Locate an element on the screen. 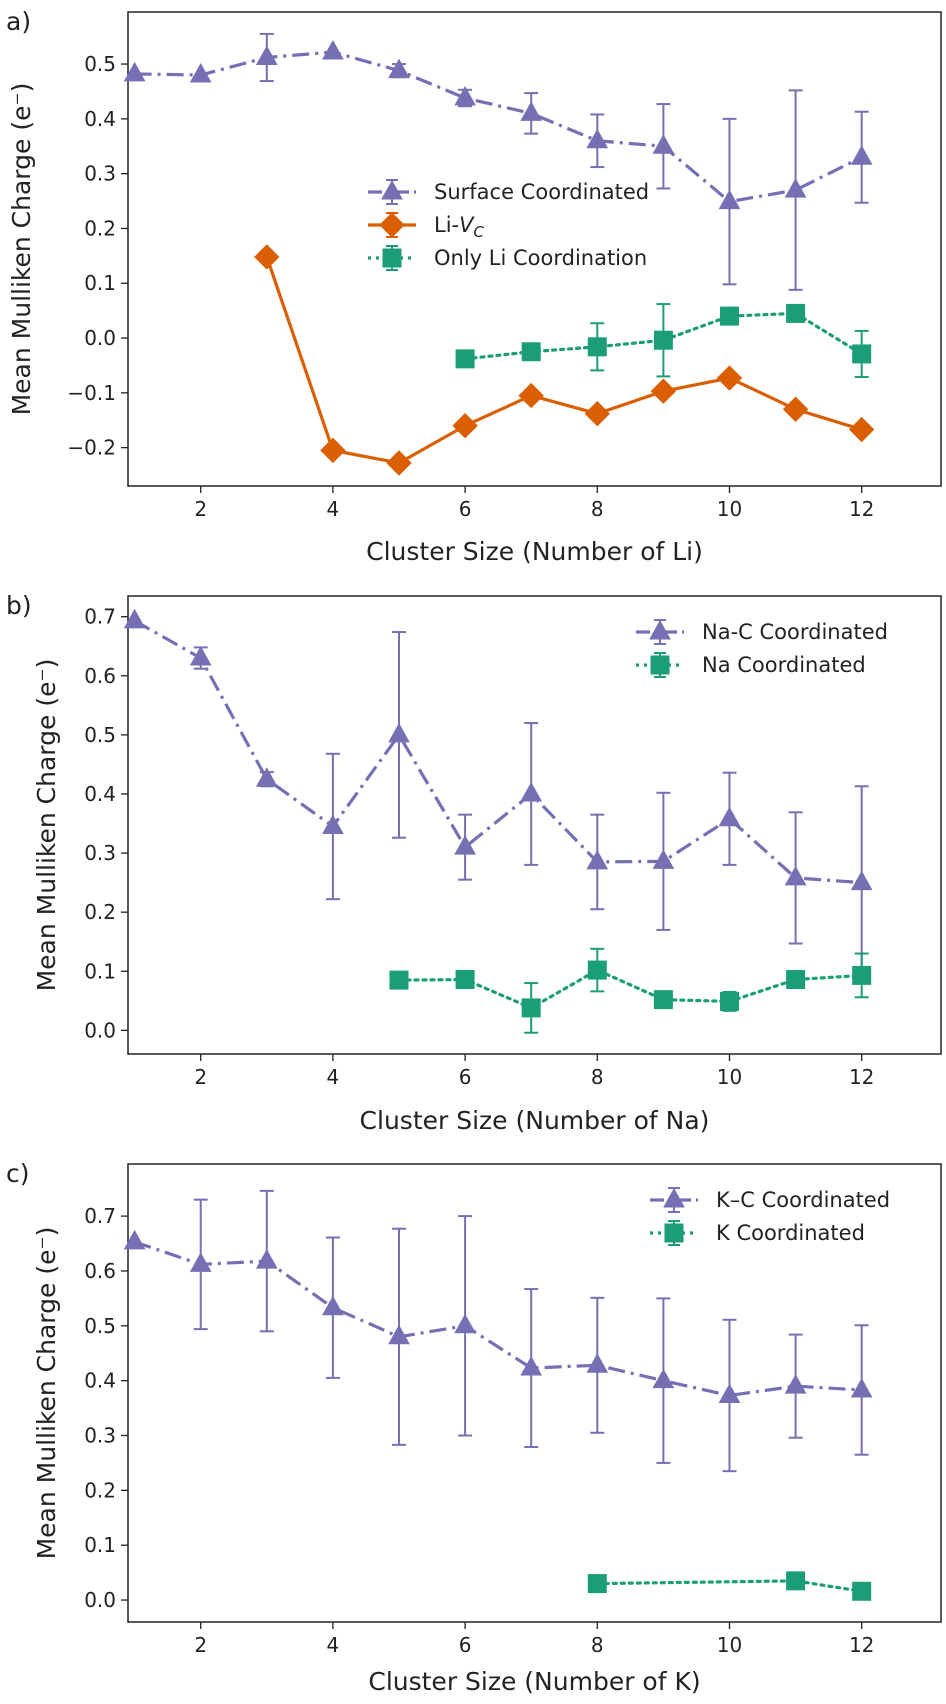  series-diamond is located at coordinates (564, 360).